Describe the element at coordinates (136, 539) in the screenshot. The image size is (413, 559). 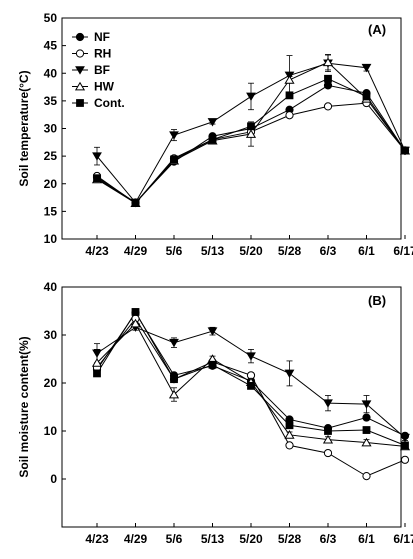
I see `chart2-x-tick-label: 4/29` at that location.